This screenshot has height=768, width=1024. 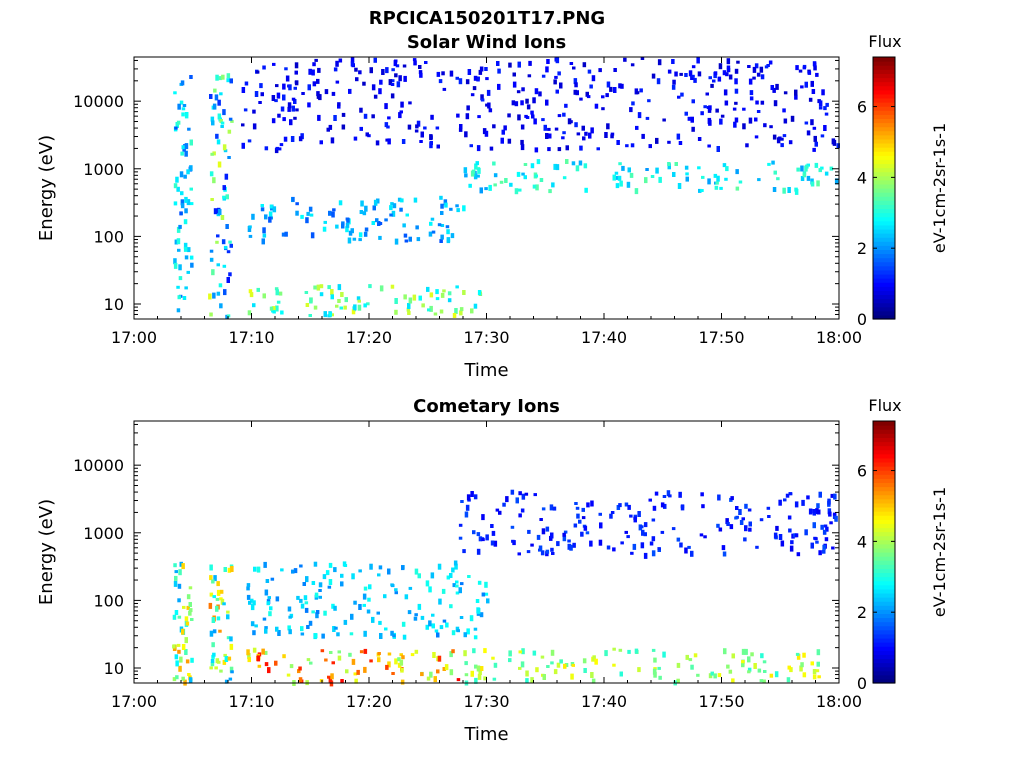 What do you see at coordinates (114, 304) in the screenshot?
I see `y-tick-label: 10` at bounding box center [114, 304].